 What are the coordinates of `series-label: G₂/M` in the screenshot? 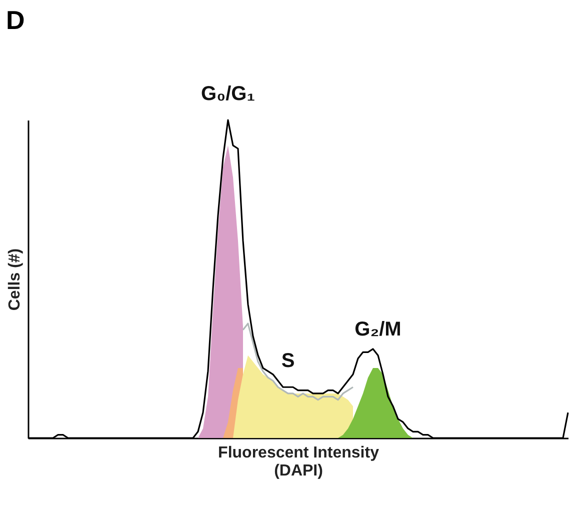 It's located at (378, 329).